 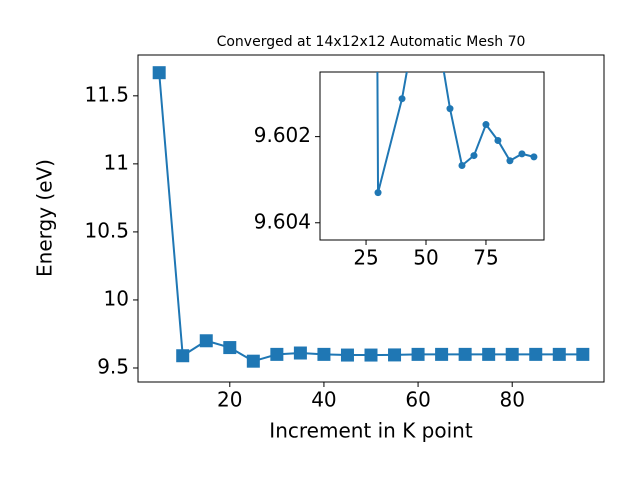 I want to click on x-tick-label: 60, so click(x=417, y=400).